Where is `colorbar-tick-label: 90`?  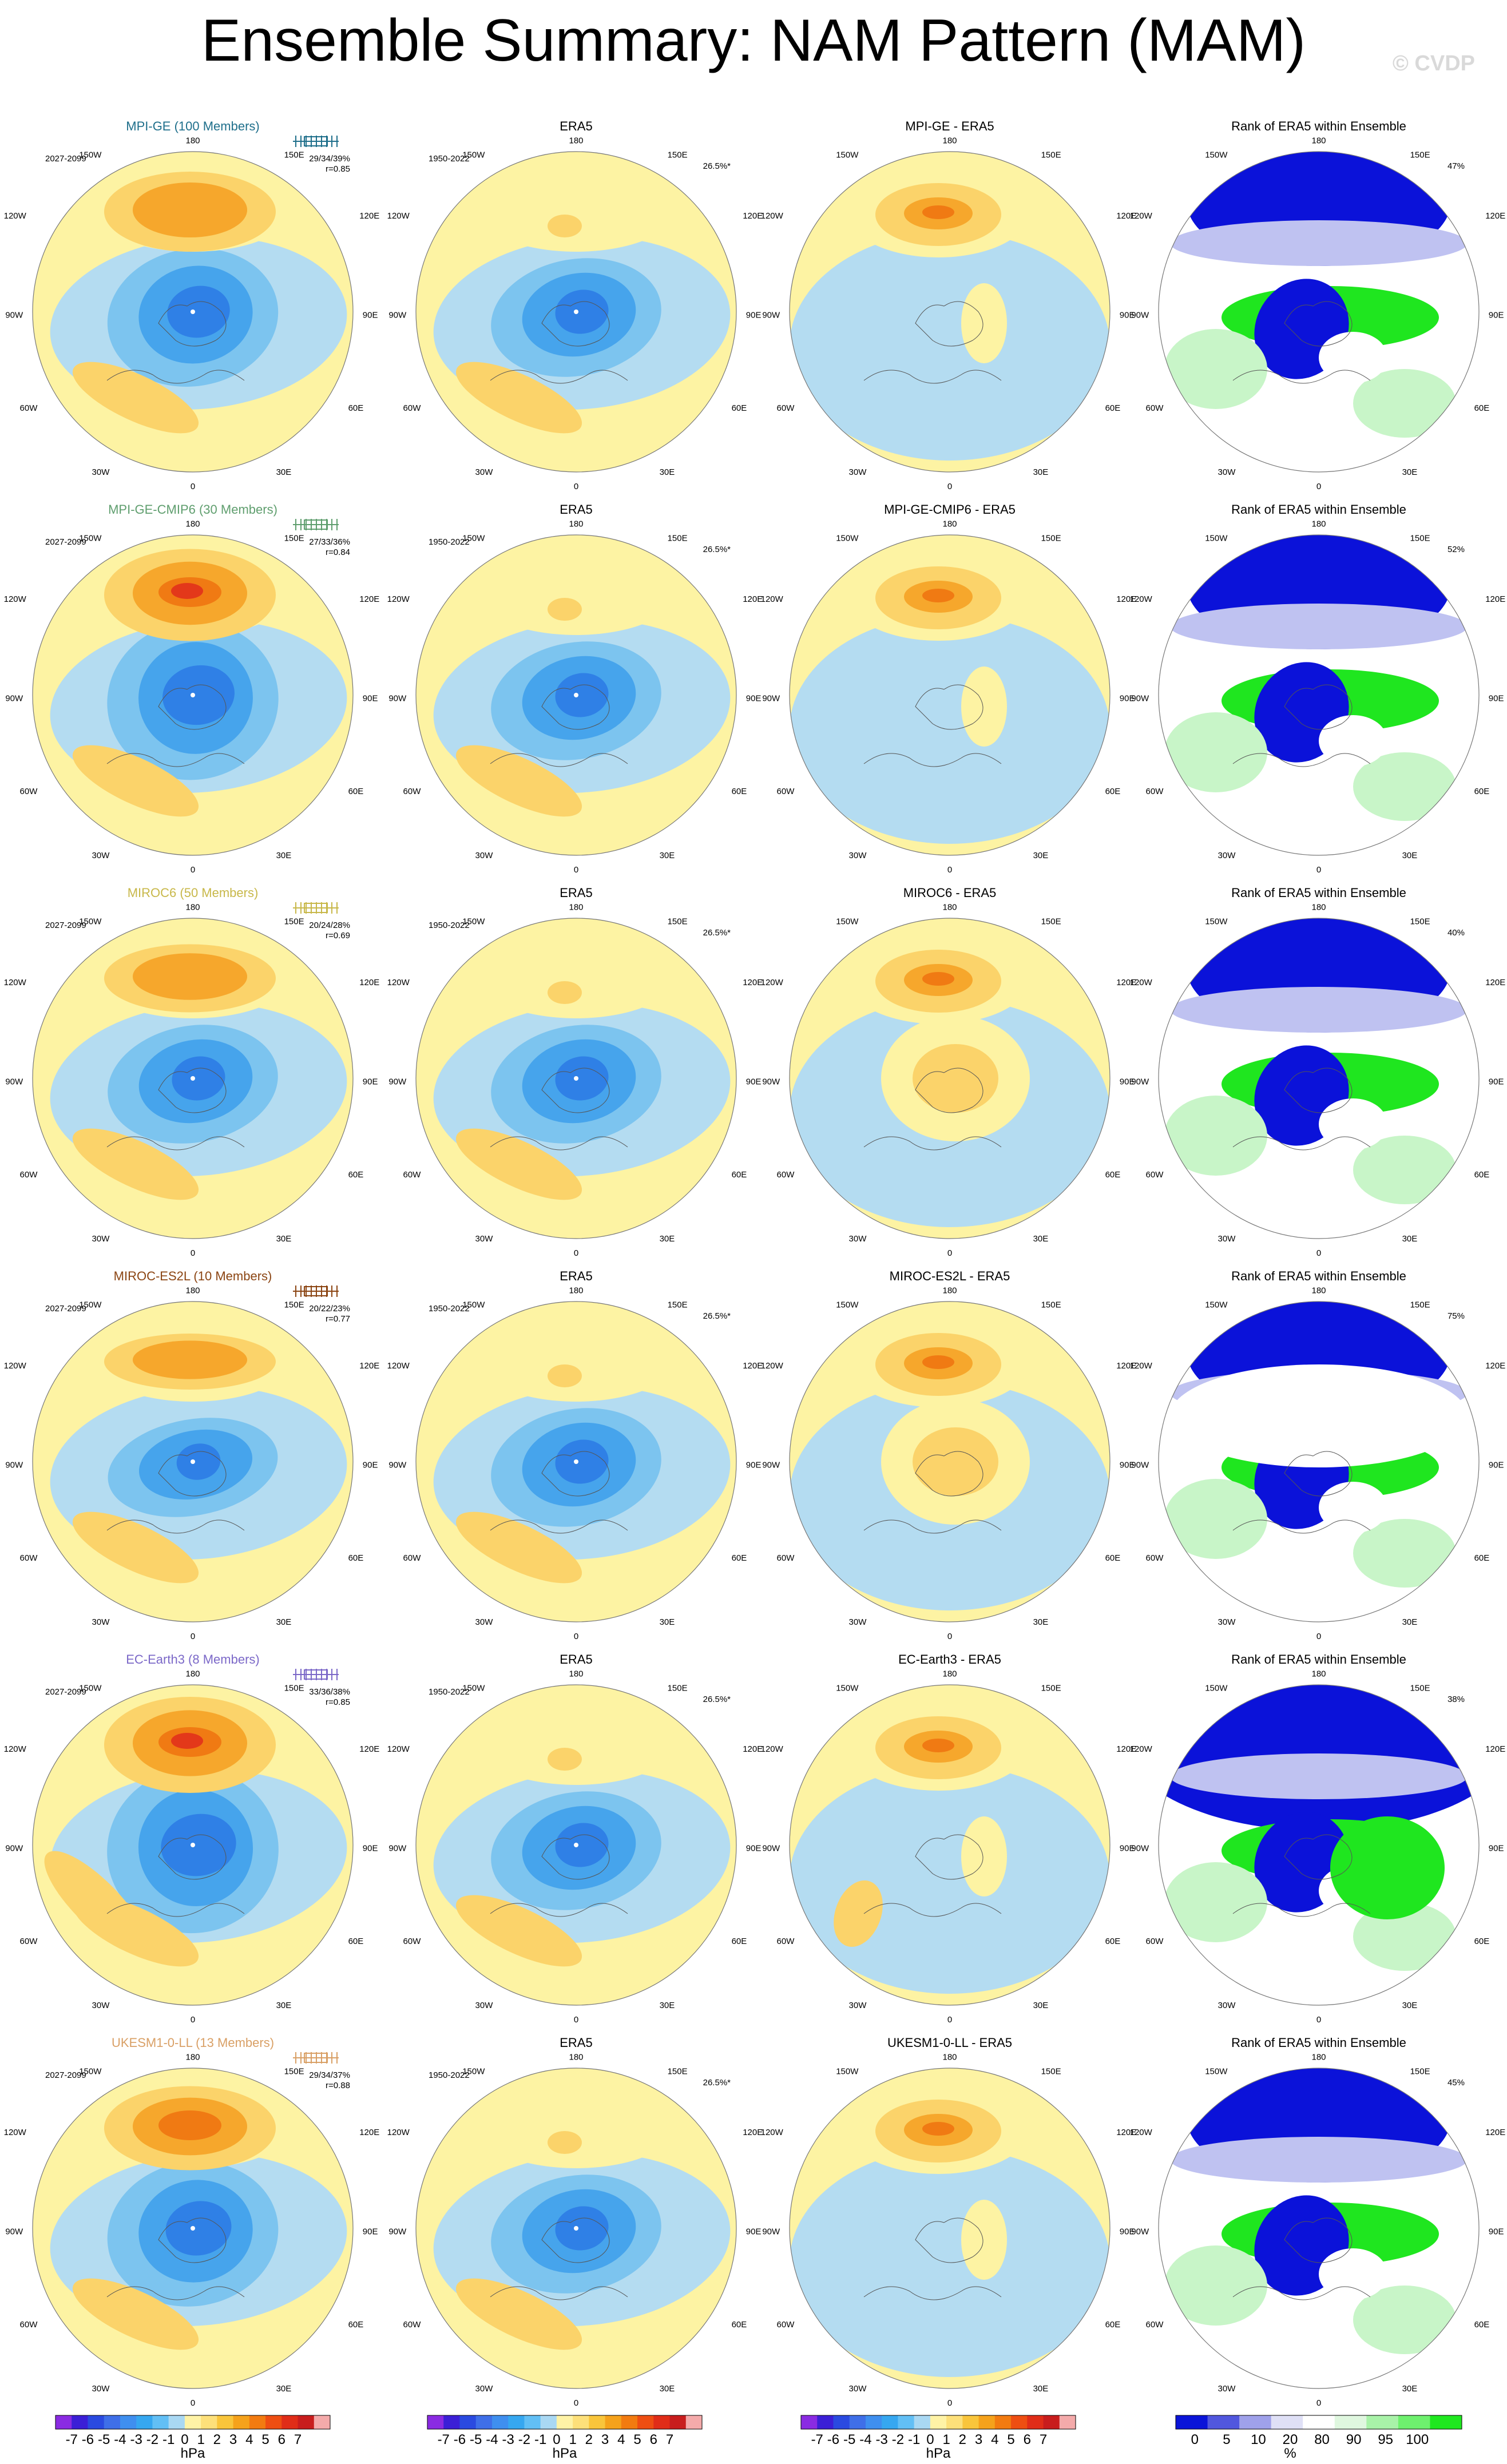
colorbar-tick-label: 90 is located at coordinates (1354, 2439).